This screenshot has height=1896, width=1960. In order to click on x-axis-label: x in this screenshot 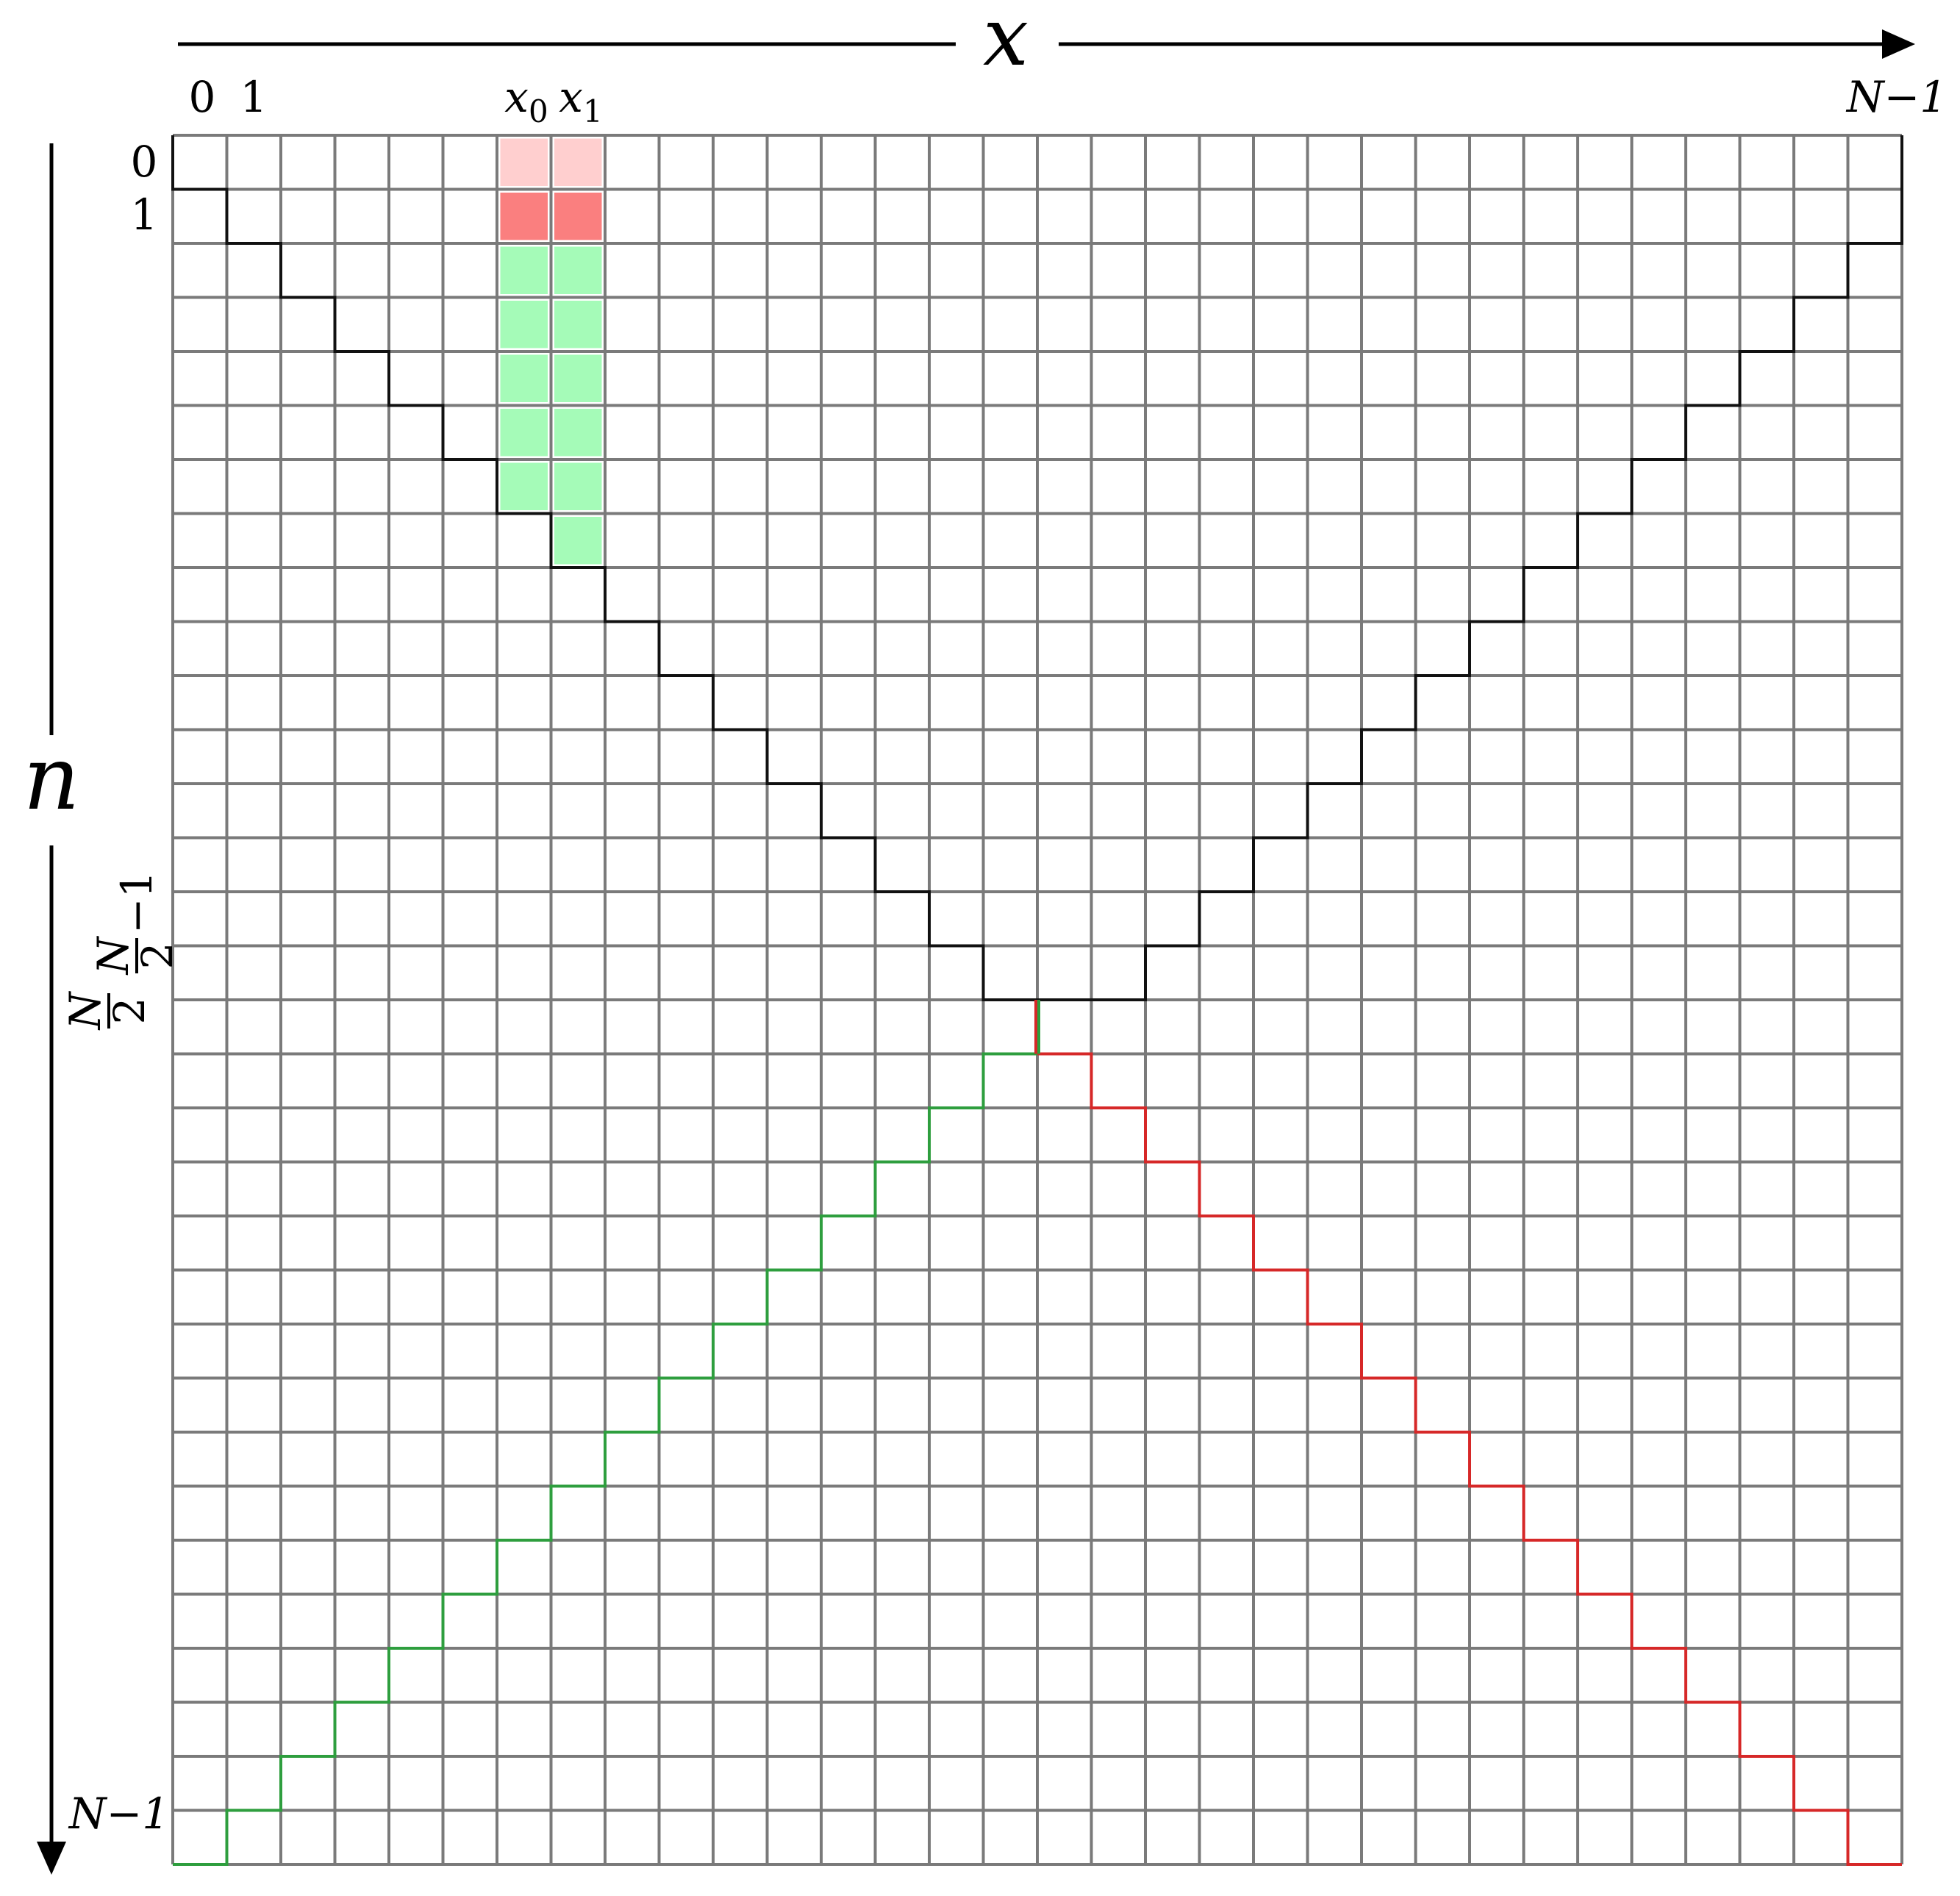, I will do `click(1006, 42)`.